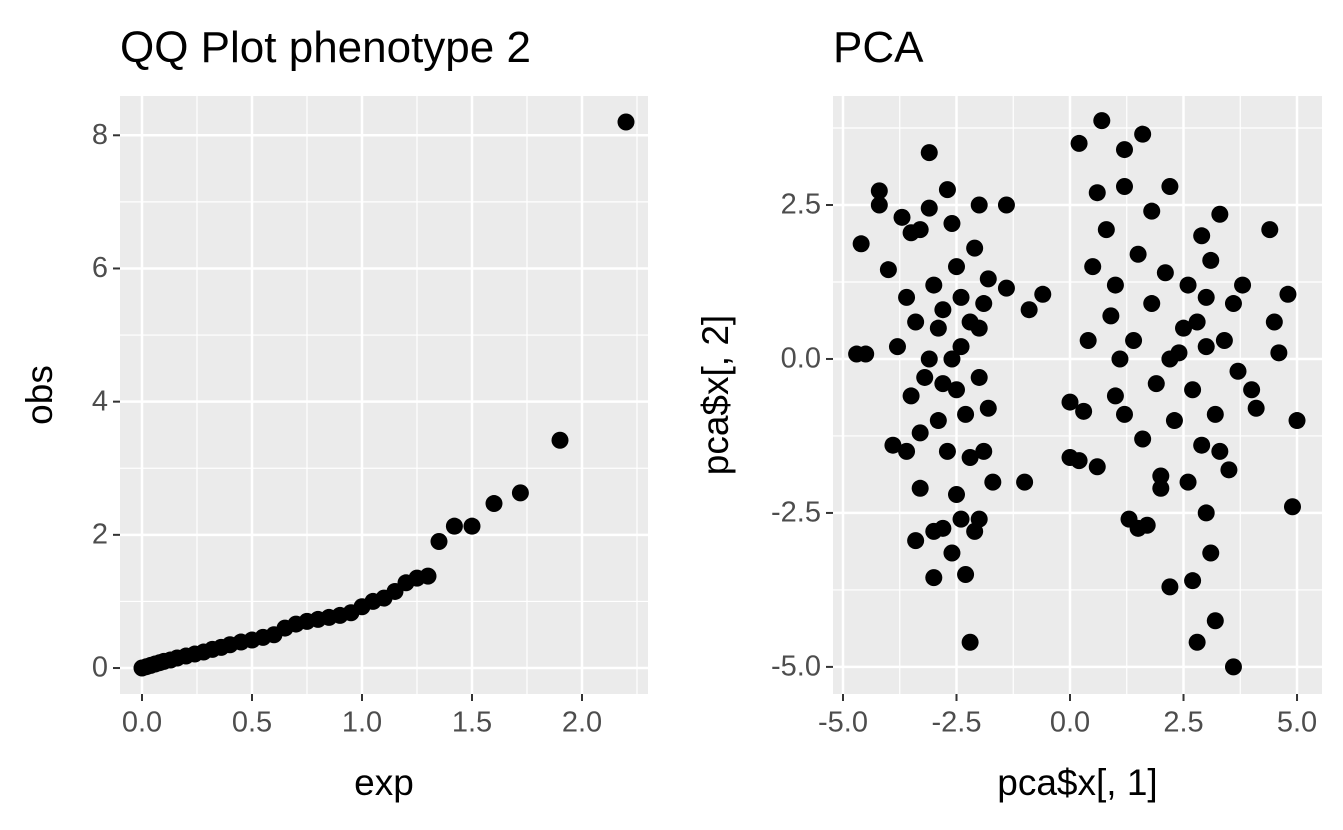 The height and width of the screenshot is (830, 1343). I want to click on y-tick-label: 4, so click(100, 401).